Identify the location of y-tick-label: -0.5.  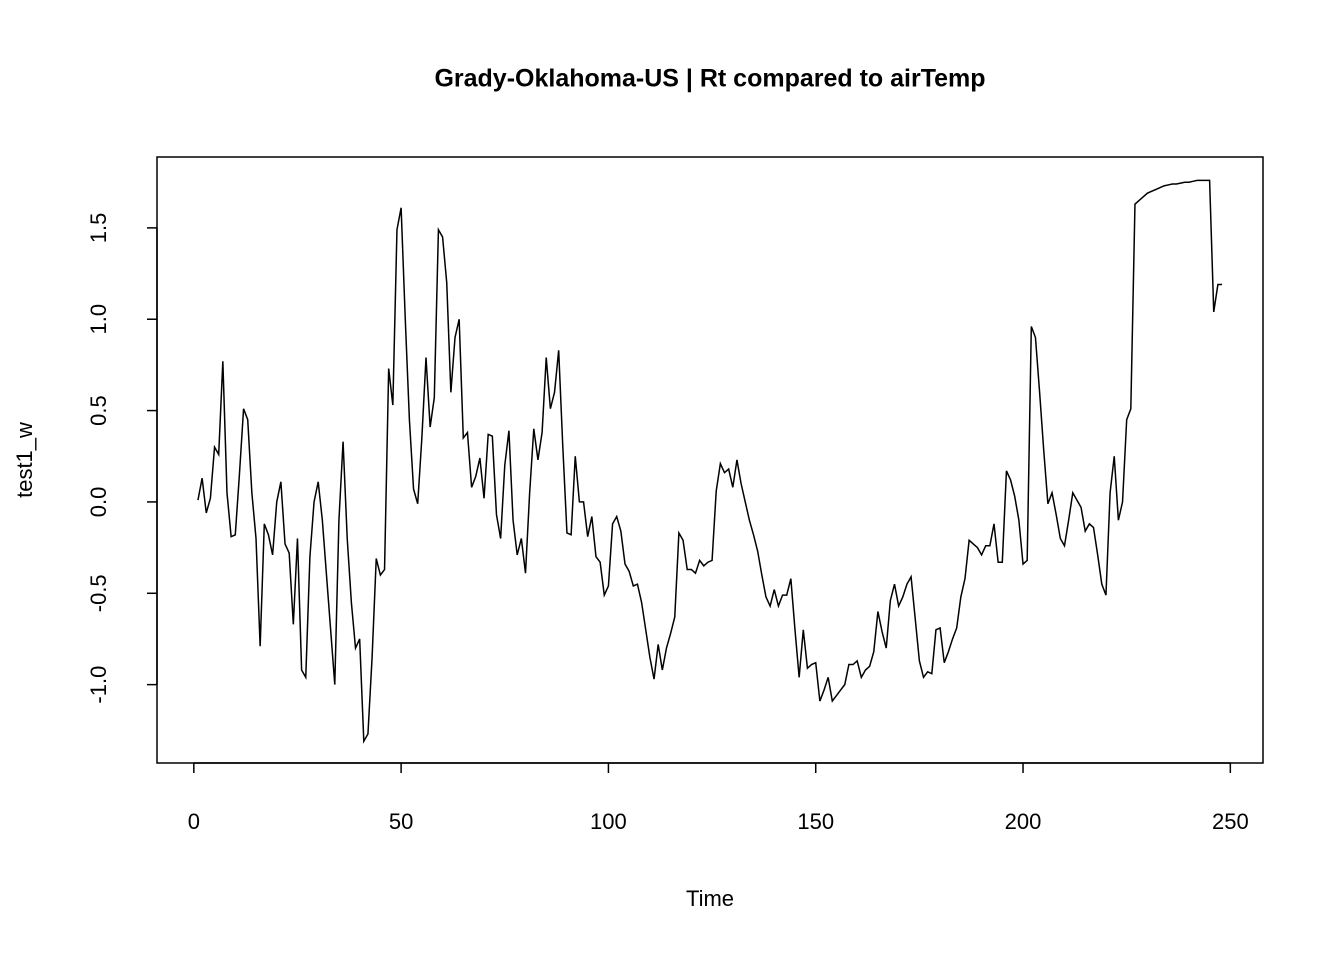
(98, 593).